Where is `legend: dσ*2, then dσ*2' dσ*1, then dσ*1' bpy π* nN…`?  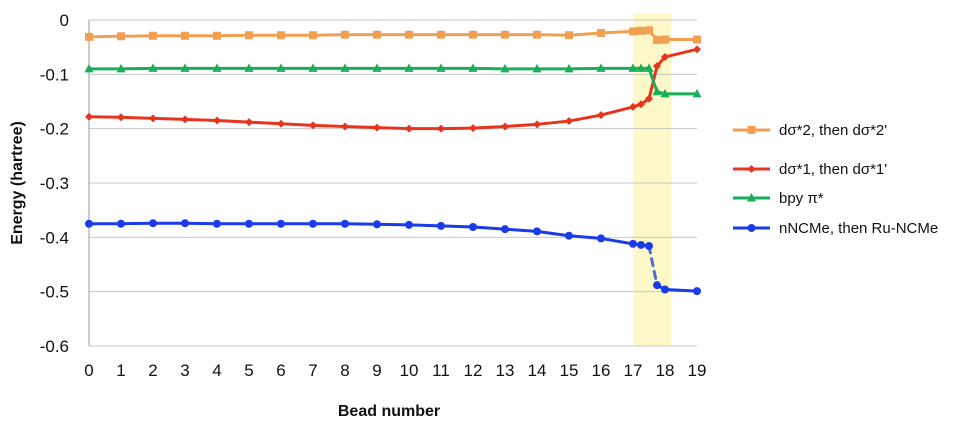
legend: dσ*2, then dσ*2' dσ*1, then dσ*1' bpy π* nN… is located at coordinates (835, 179).